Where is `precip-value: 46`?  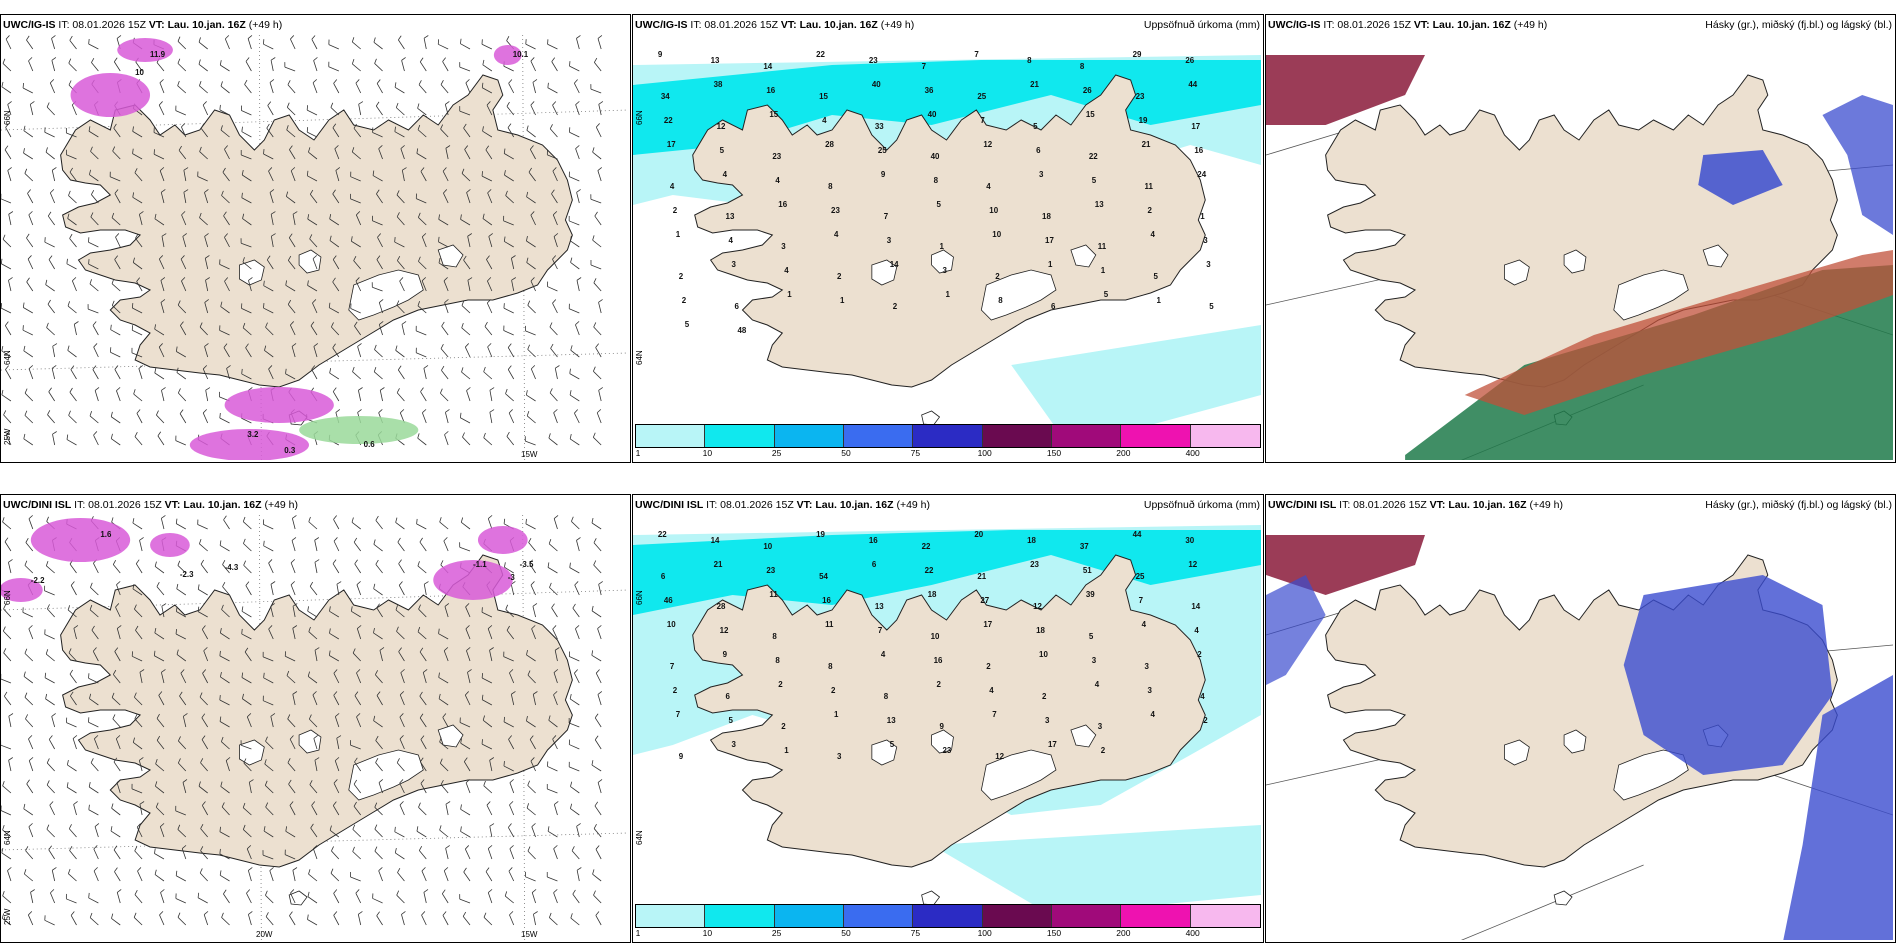 precip-value: 46 is located at coordinates (668, 600).